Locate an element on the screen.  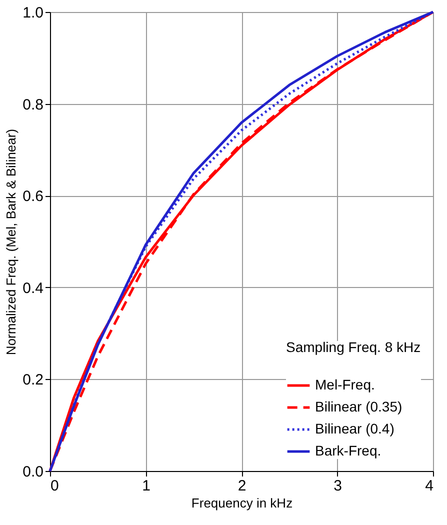
x-tick-label: 4 is located at coordinates (429, 486).